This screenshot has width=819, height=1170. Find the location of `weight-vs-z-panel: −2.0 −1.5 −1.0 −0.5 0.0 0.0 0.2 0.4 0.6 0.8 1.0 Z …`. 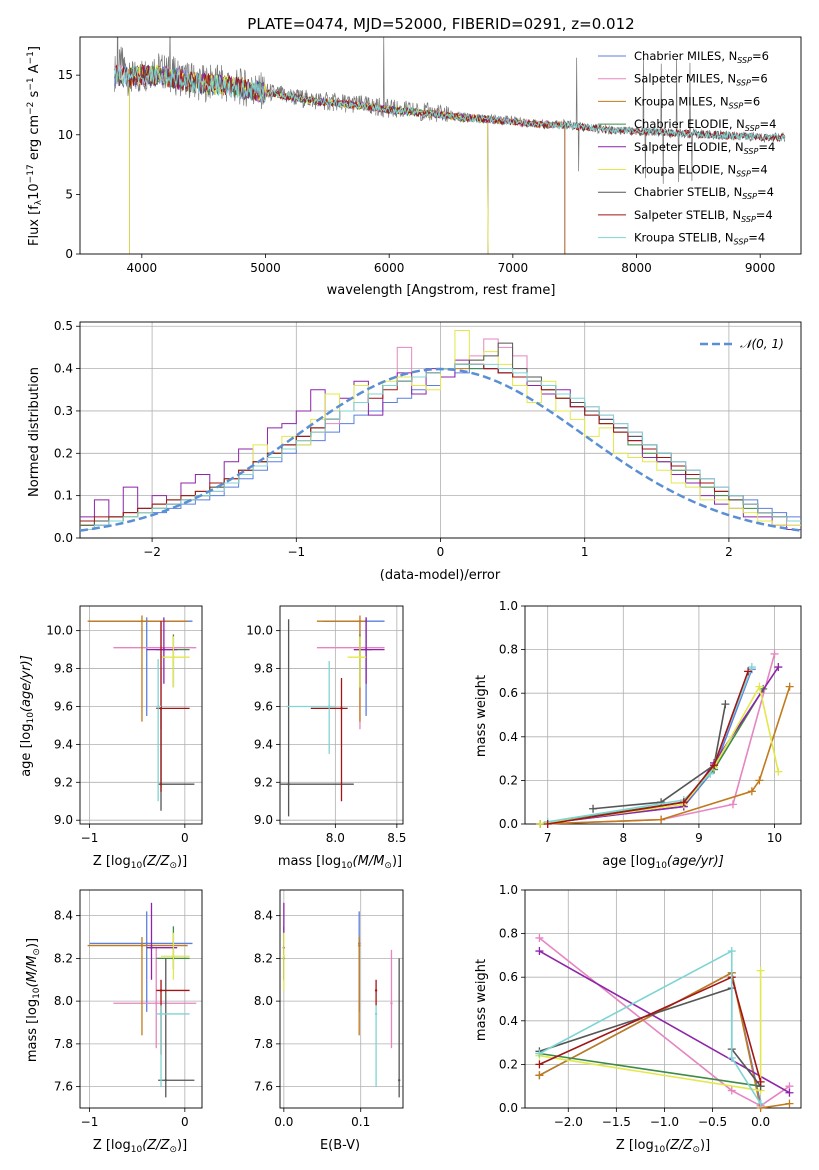

weight-vs-z-panel: −2.0 −1.5 −1.0 −0.5 0.0 0.0 0.2 0.4 0.6 0.8 1.0 Z … is located at coordinates (638, 1019).